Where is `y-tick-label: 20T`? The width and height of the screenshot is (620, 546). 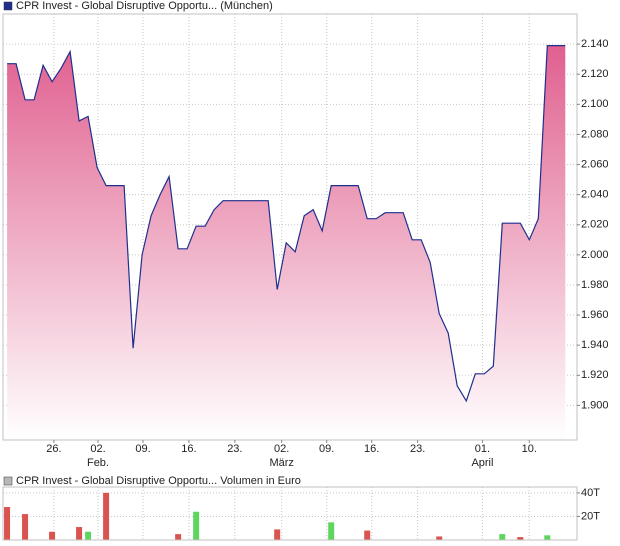 y-tick-label: 20T is located at coordinates (590, 516).